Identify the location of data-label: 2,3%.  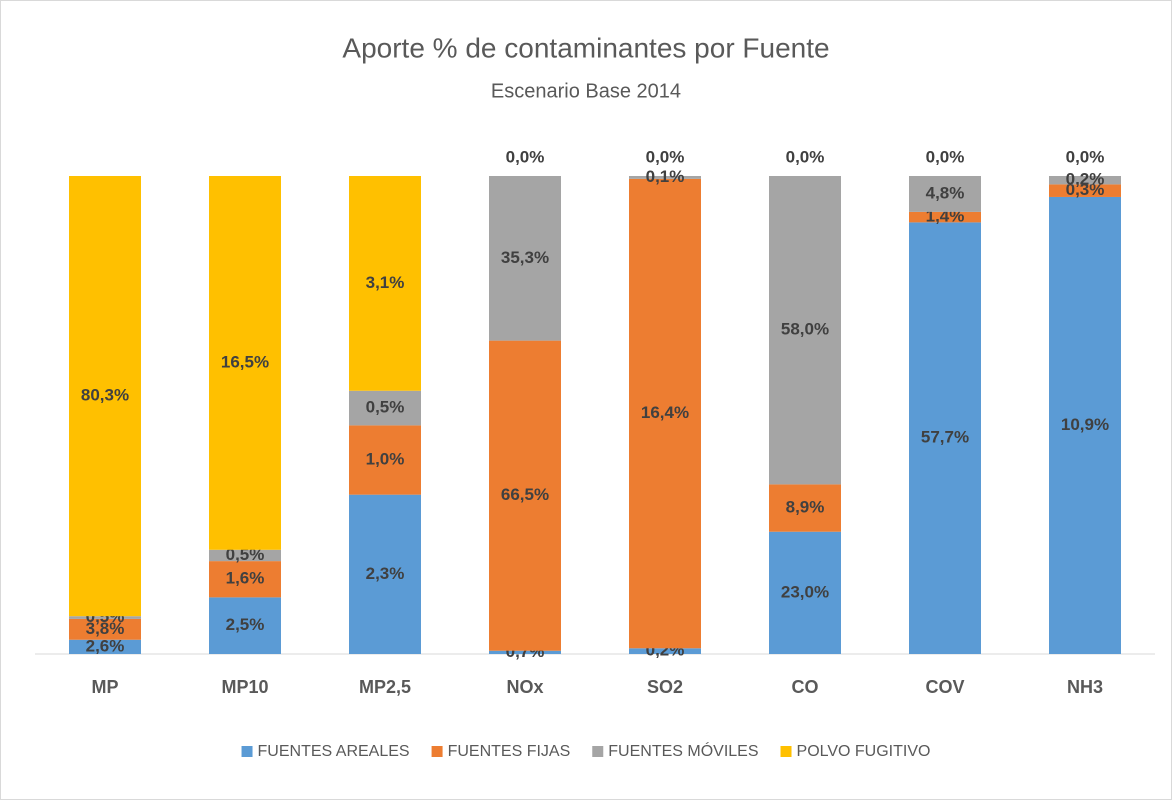
(385, 573).